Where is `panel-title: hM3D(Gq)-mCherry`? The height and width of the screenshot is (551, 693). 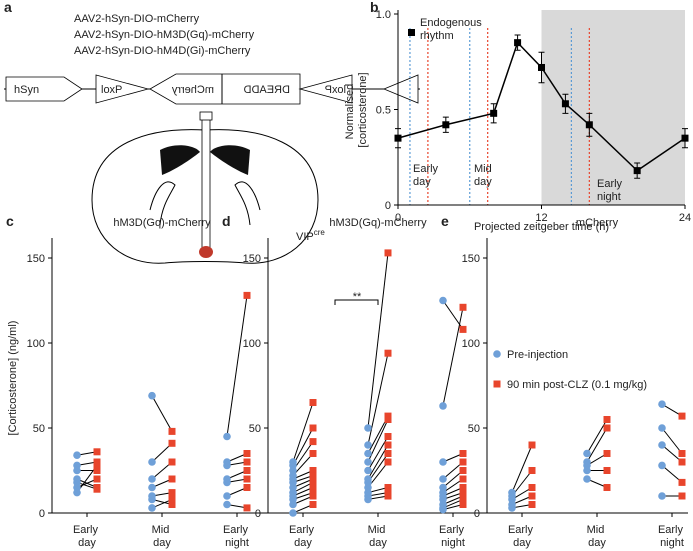 panel-title: hM3D(Gq)-mCherry is located at coordinates (162, 223).